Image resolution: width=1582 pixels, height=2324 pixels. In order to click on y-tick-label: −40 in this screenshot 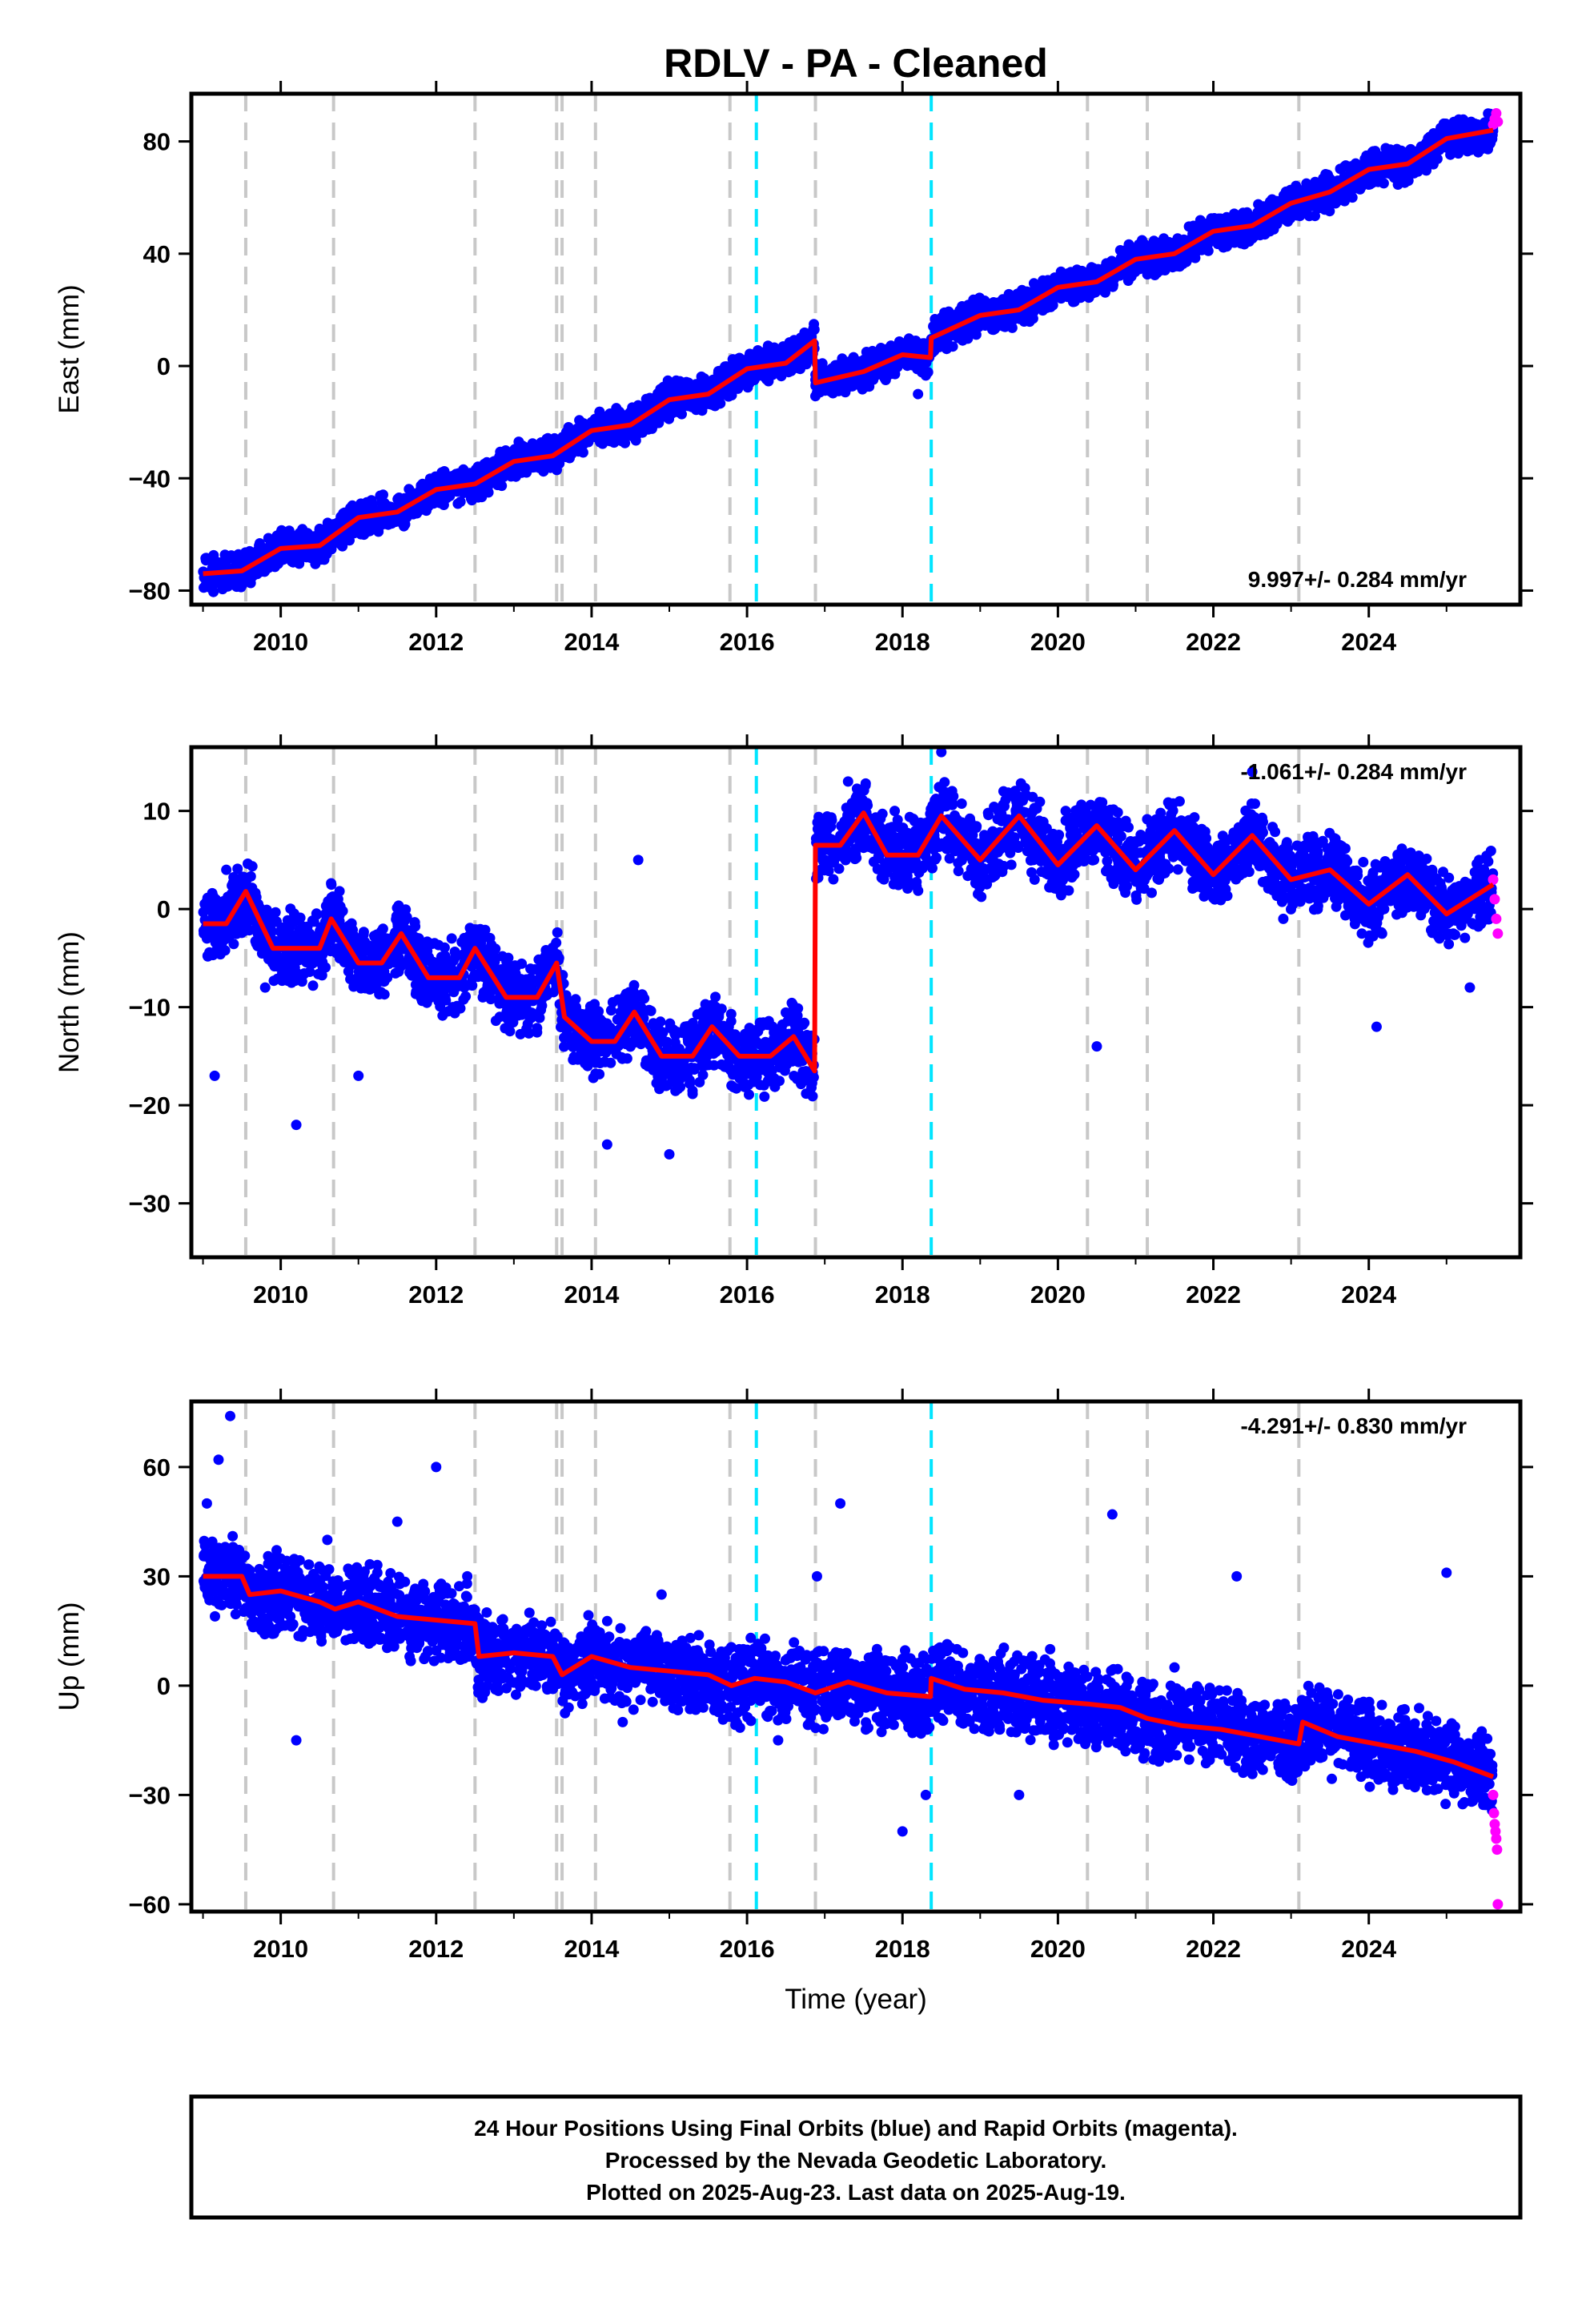, I will do `click(149, 478)`.